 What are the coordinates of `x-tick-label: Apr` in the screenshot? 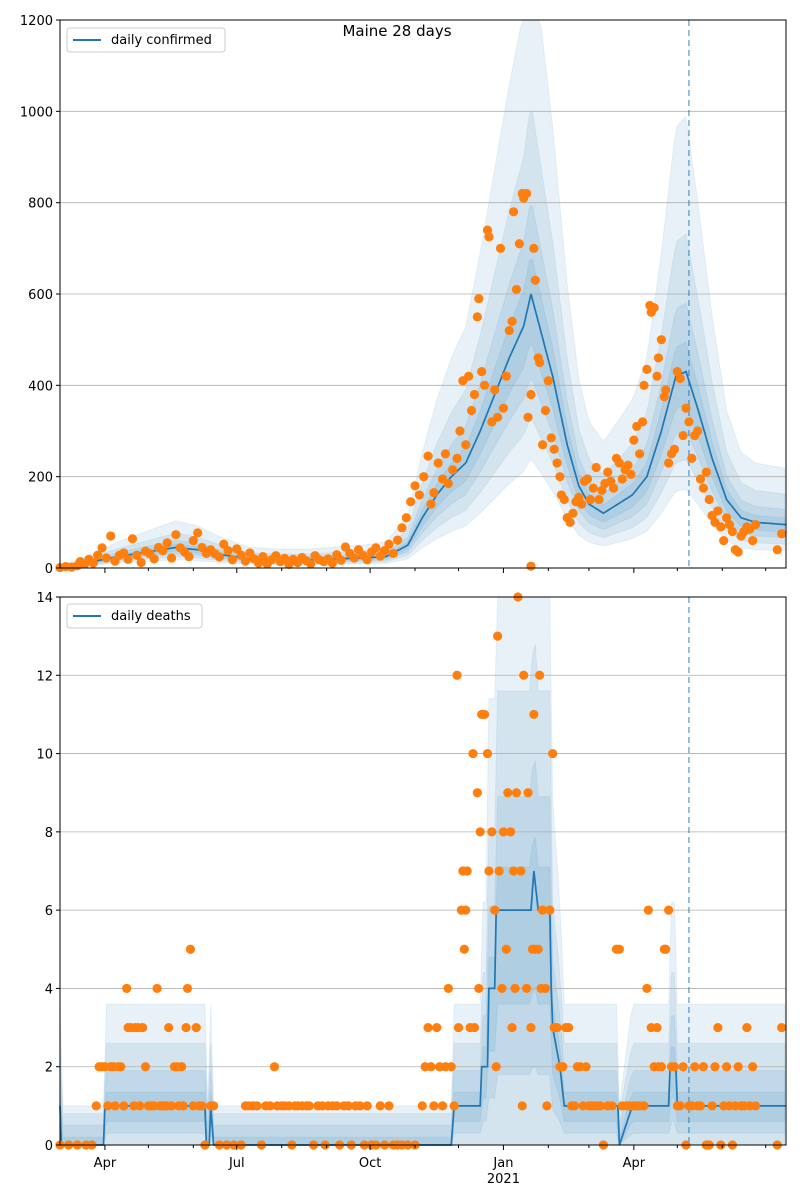 It's located at (634, 1163).